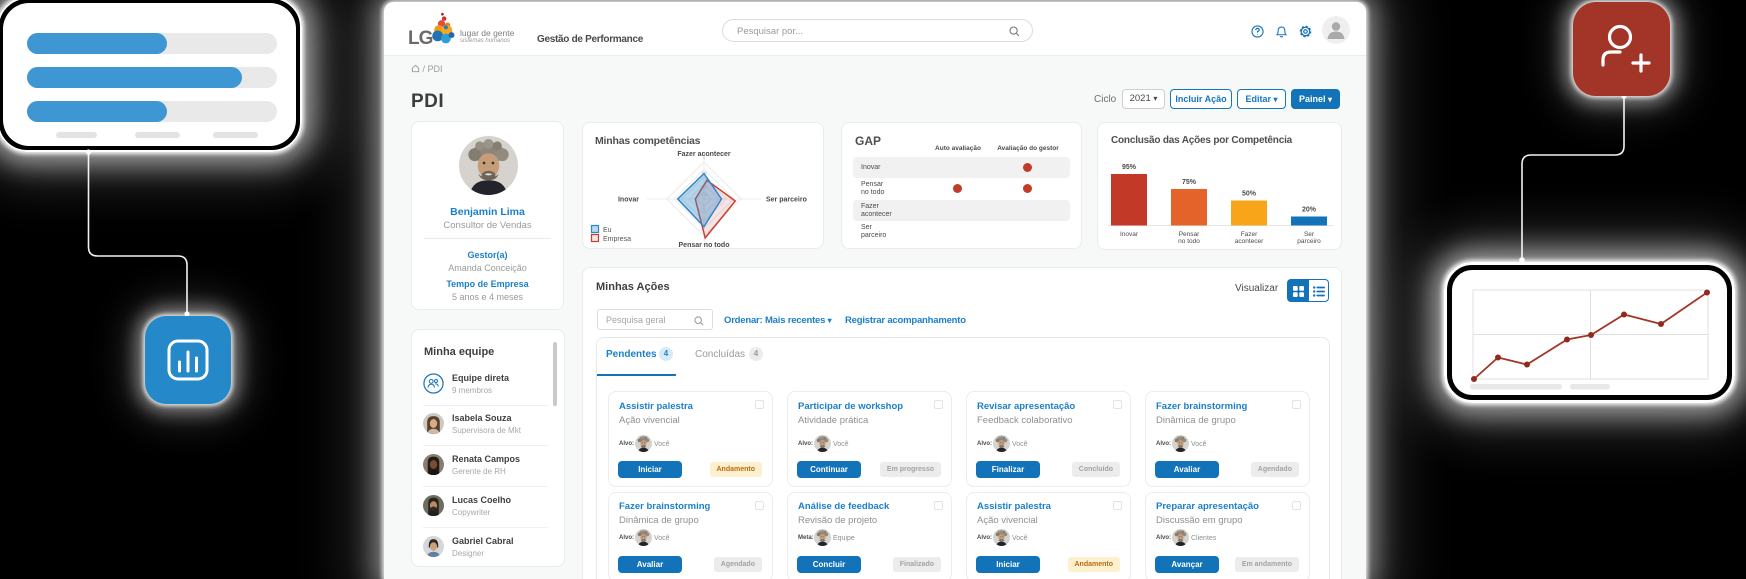 The image size is (1746, 579). What do you see at coordinates (704, 172) in the screenshot?
I see `svg-text: 3,4` at bounding box center [704, 172].